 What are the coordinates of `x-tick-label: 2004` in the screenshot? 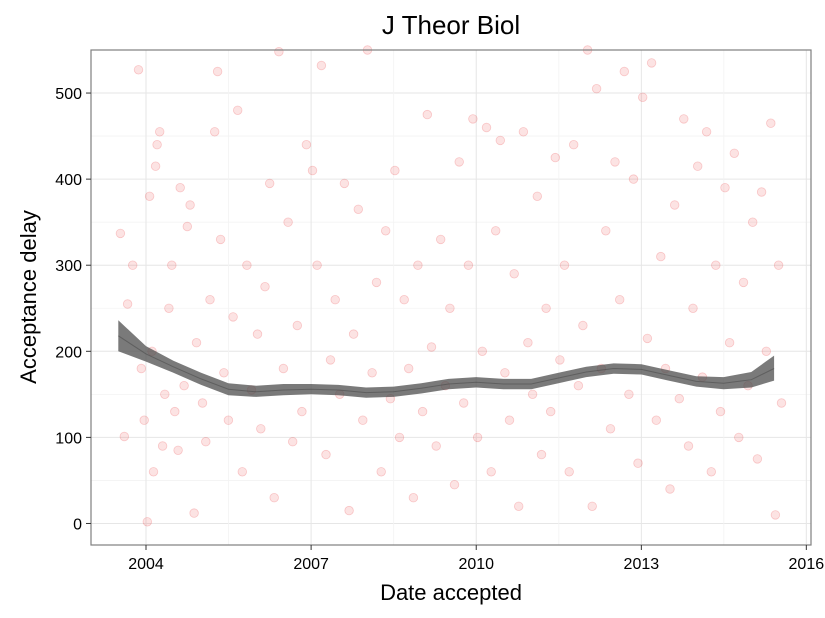 It's located at (146, 564).